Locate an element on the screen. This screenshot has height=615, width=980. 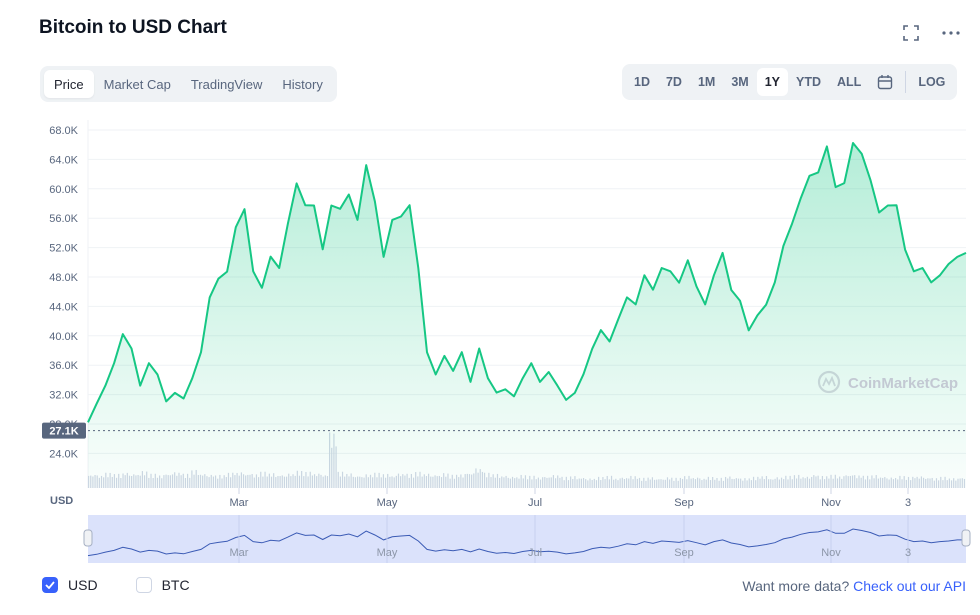
tab-price: Price is located at coordinates (69, 84).